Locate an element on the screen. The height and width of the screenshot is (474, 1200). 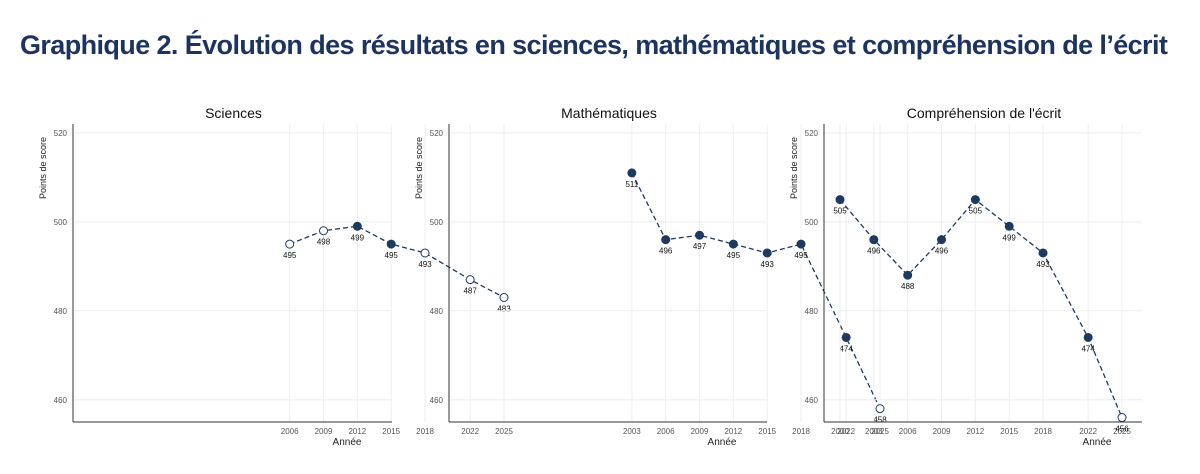
data-label: 498 is located at coordinates (324, 242).